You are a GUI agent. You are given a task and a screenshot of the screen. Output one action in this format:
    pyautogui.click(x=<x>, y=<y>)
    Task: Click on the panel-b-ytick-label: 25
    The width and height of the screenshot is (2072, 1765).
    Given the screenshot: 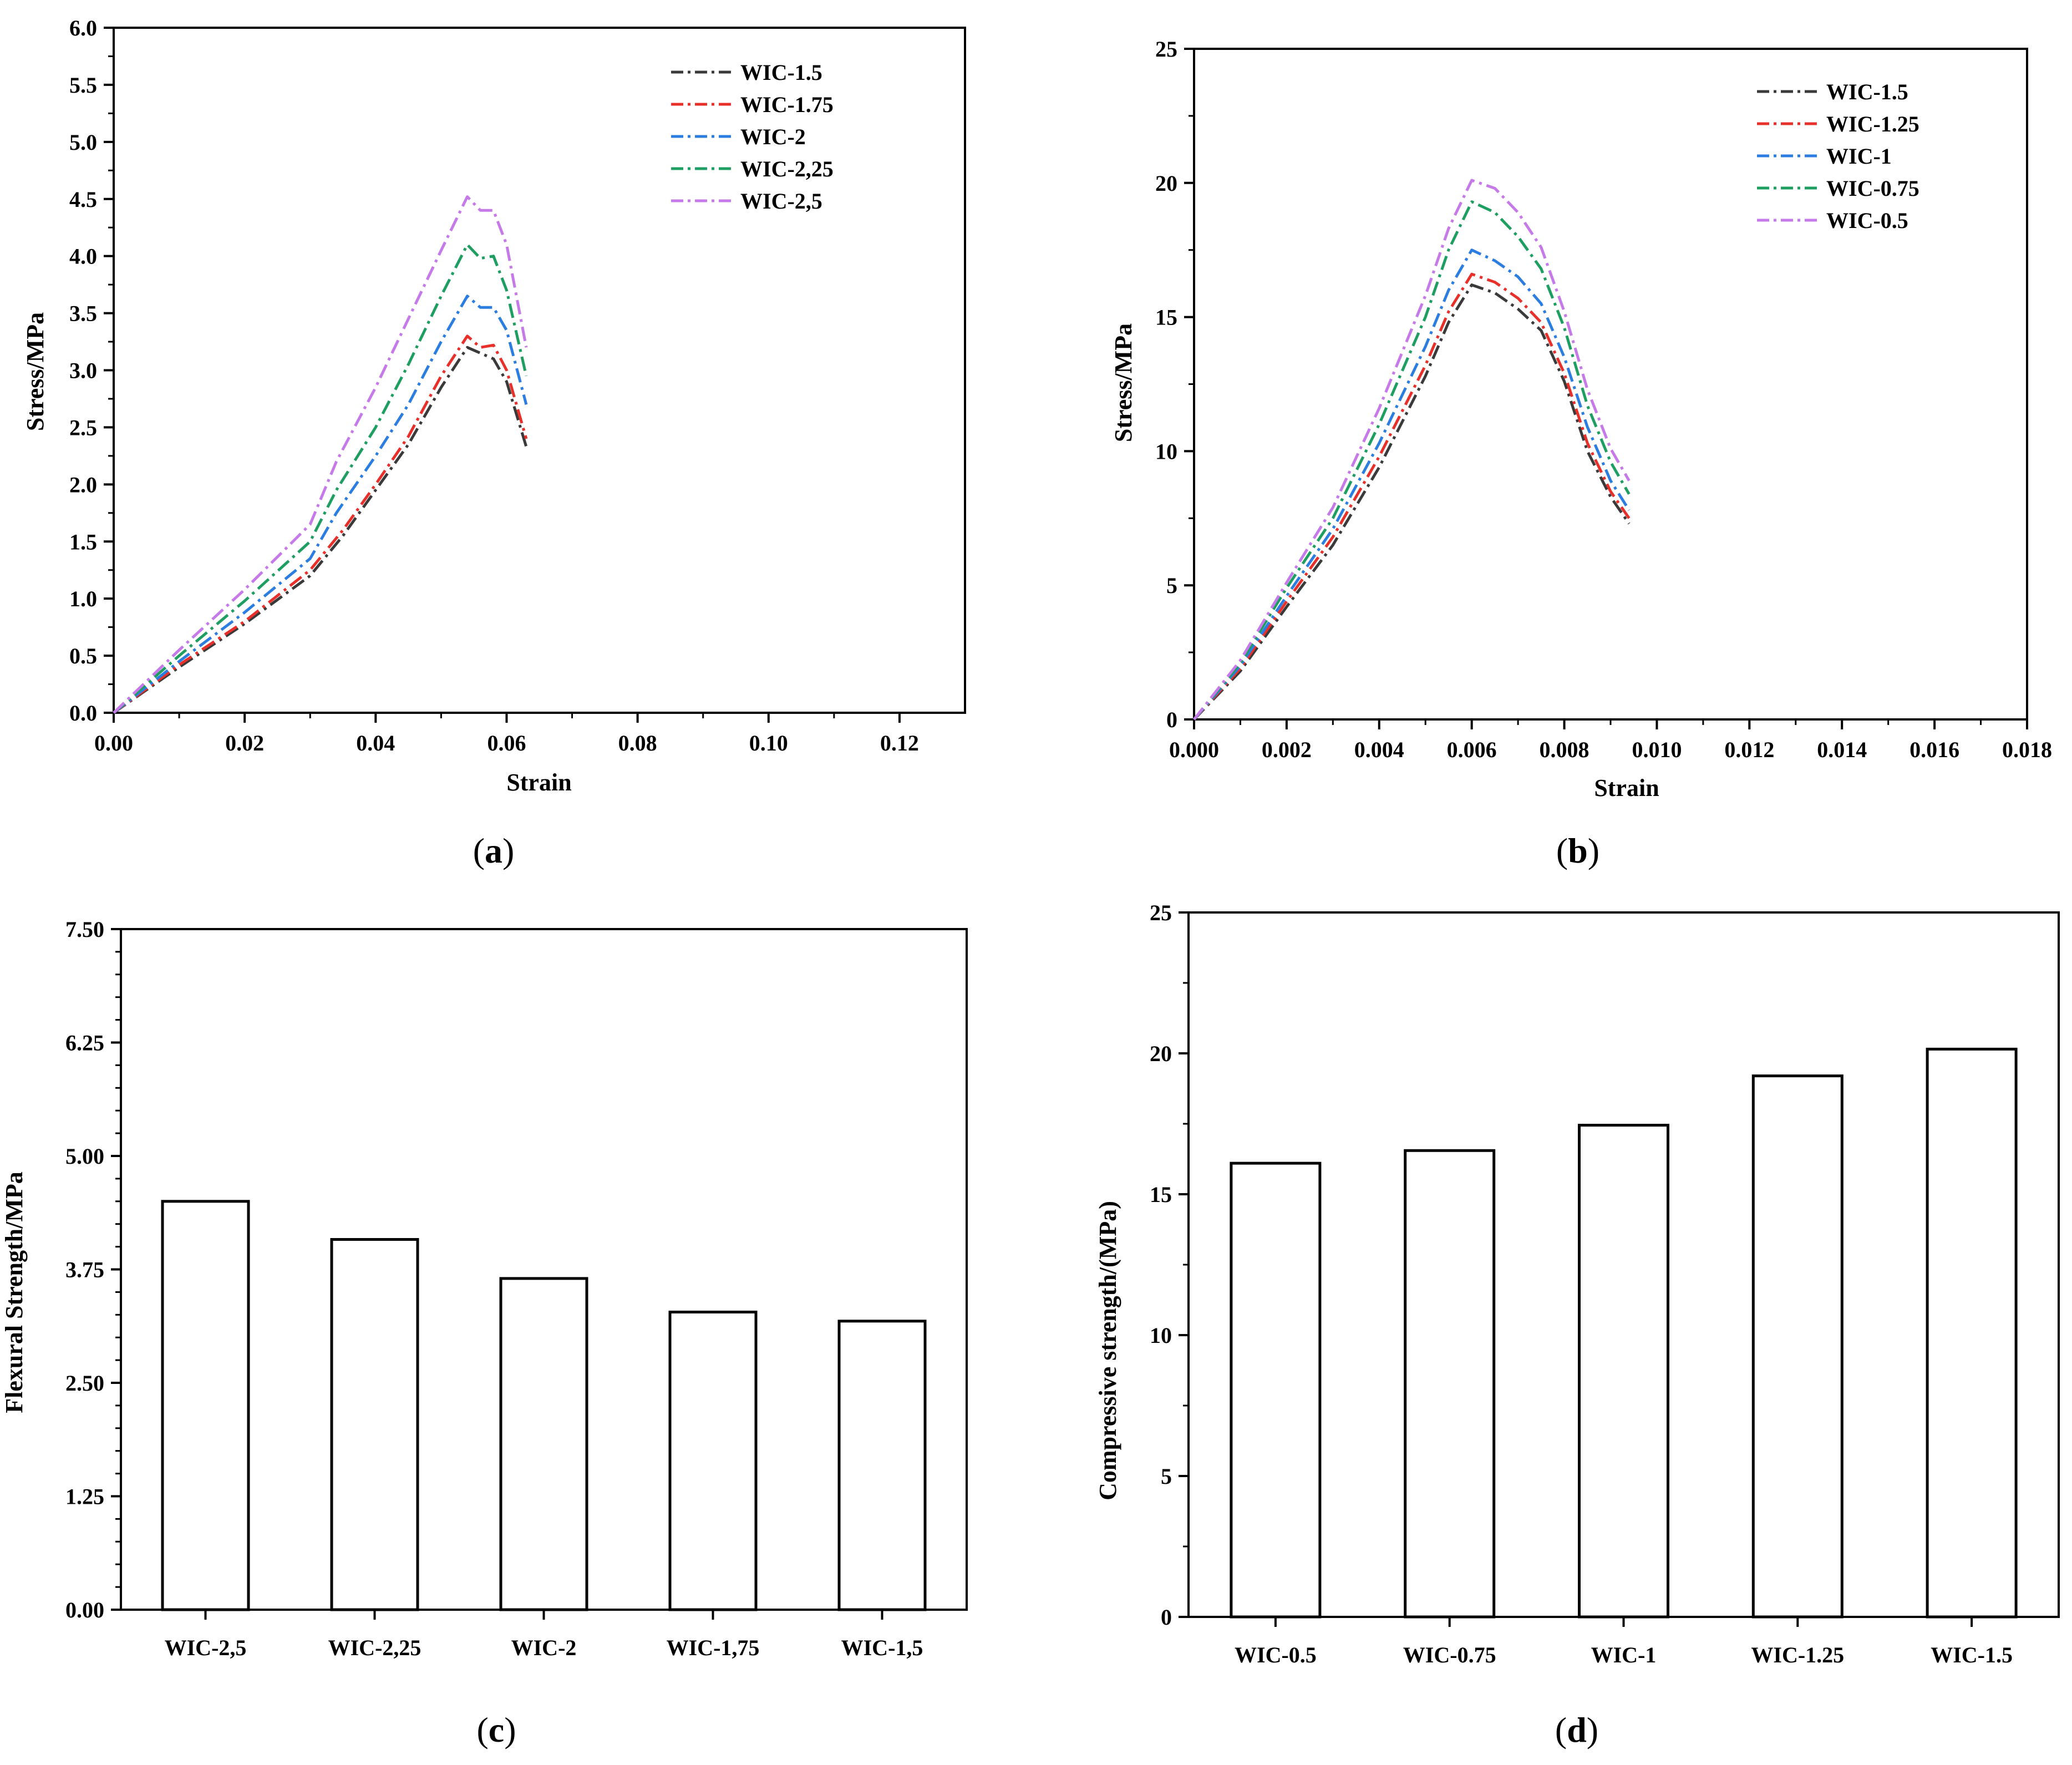 What is the action you would take?
    pyautogui.click(x=1166, y=49)
    